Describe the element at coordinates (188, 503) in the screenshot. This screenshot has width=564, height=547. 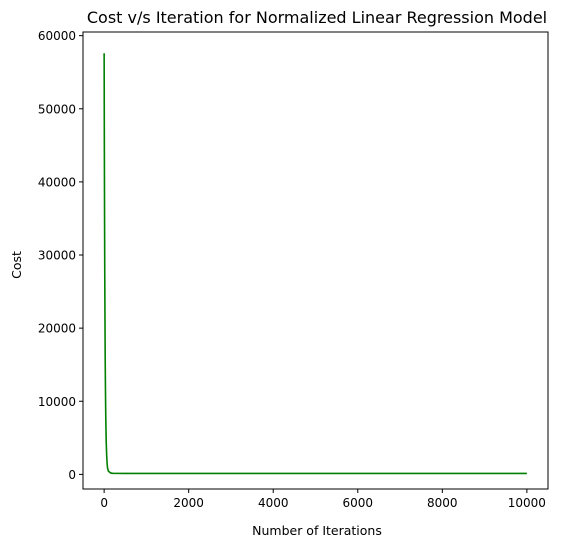
I see `x-tick-label: 2000` at that location.